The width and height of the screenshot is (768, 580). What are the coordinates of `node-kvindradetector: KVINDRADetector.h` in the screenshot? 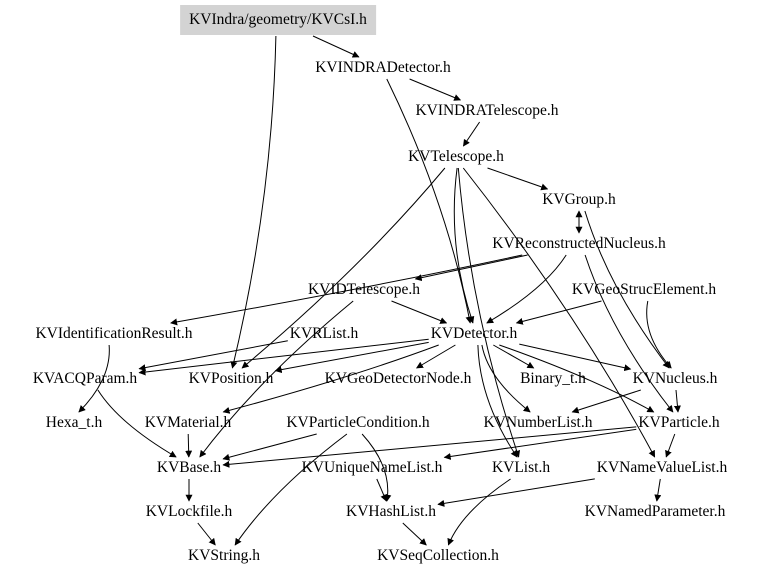 It's located at (383, 67).